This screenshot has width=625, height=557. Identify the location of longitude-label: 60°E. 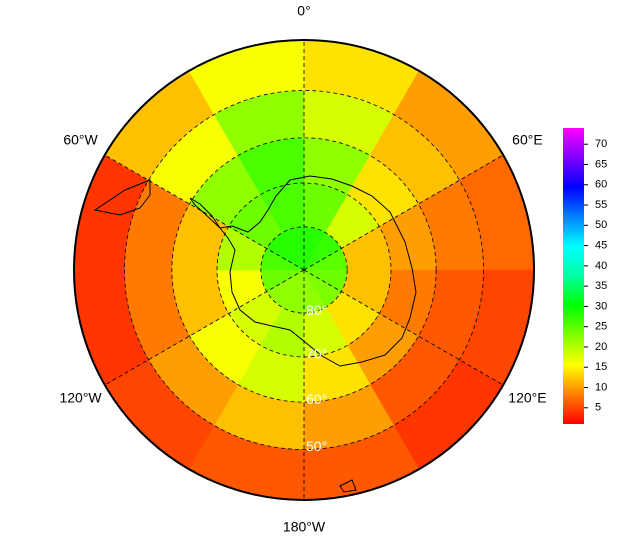
(527, 140).